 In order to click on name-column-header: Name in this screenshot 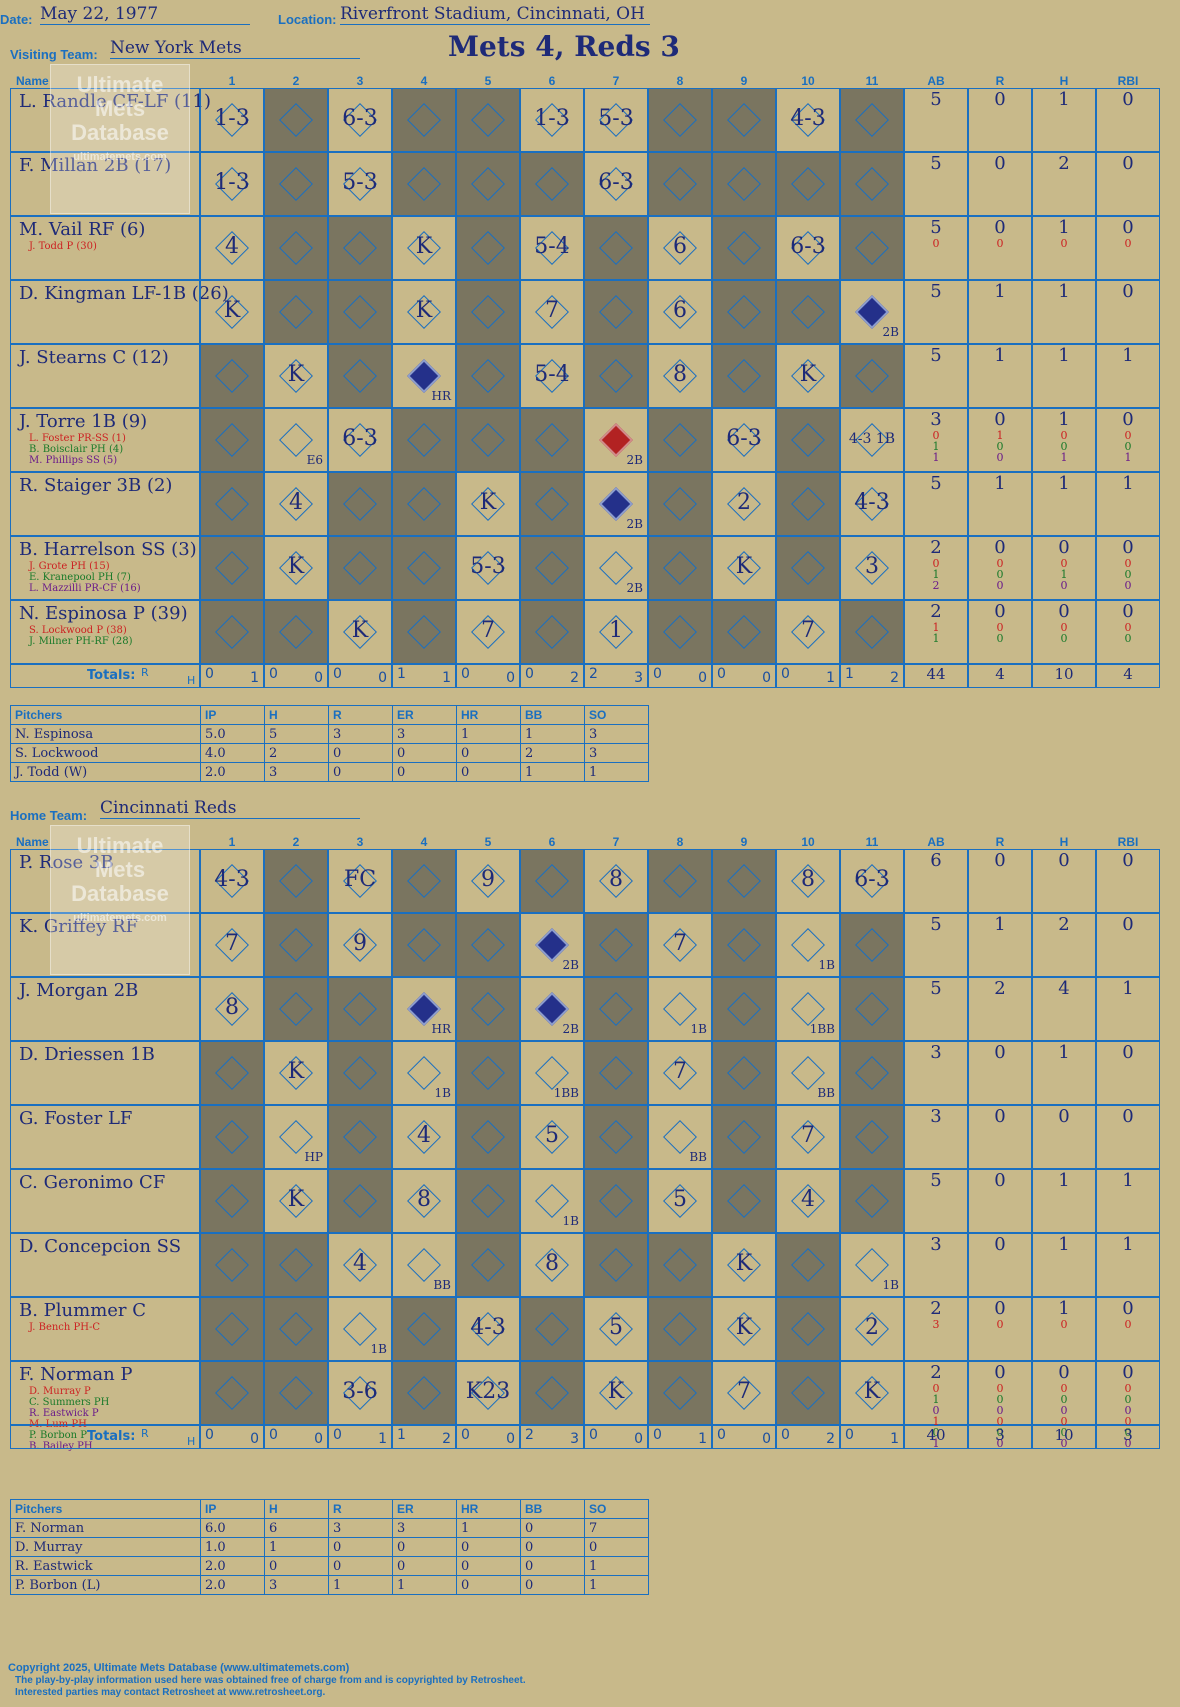, I will do `click(32, 81)`.